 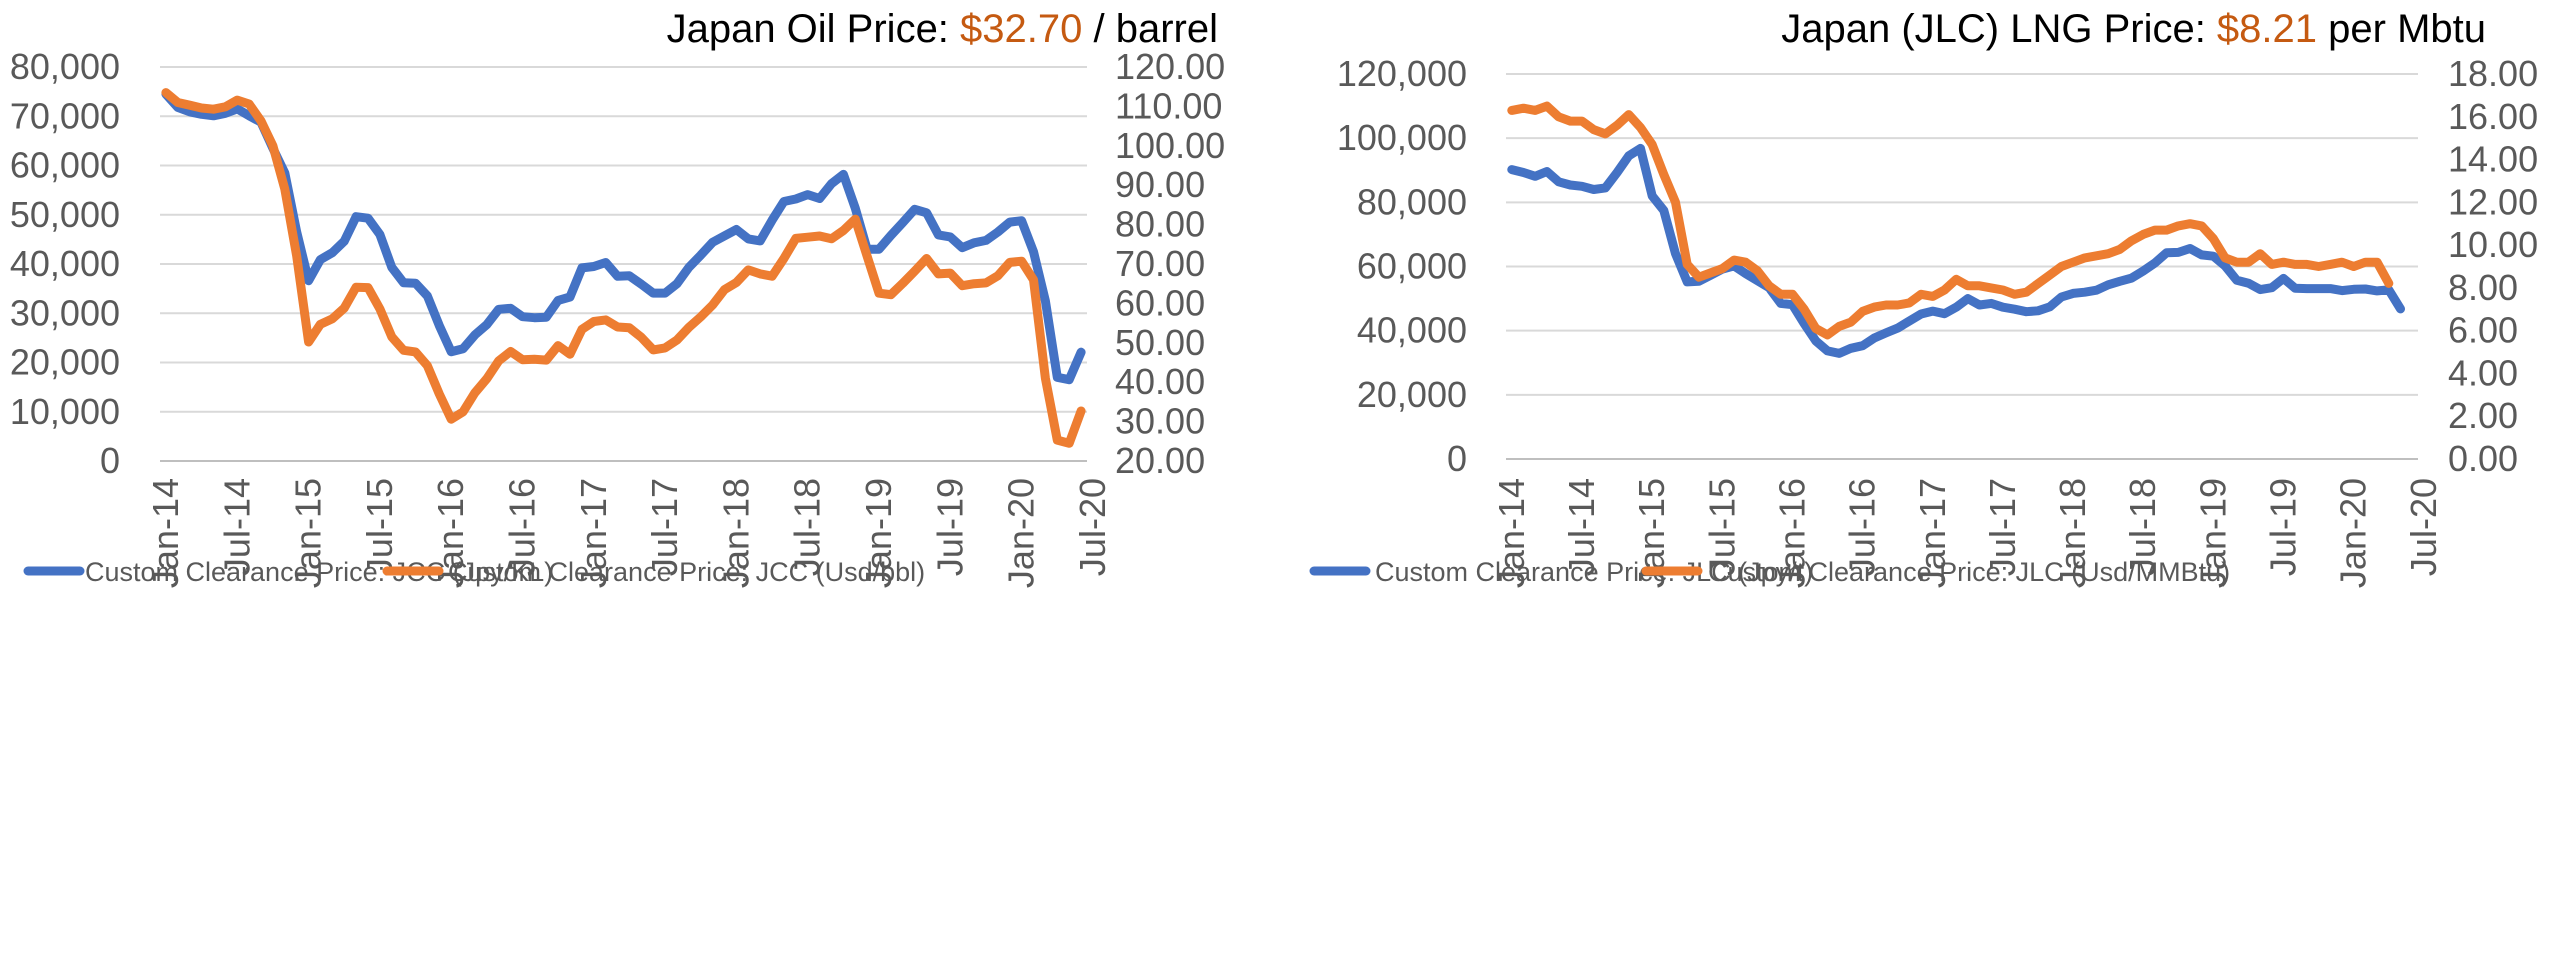 What do you see at coordinates (1969, 572) in the screenshot?
I see `legend-label: Custom Clearance Price: JLC (Usd/MMBtu)` at bounding box center [1969, 572].